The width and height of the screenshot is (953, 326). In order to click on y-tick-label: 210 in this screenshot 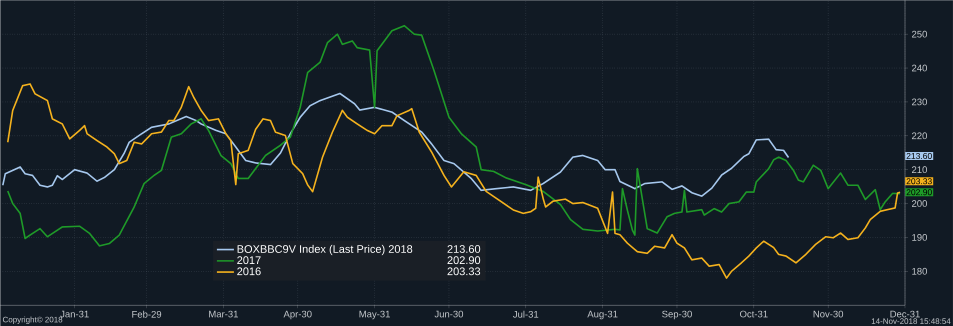, I will do `click(919, 169)`.